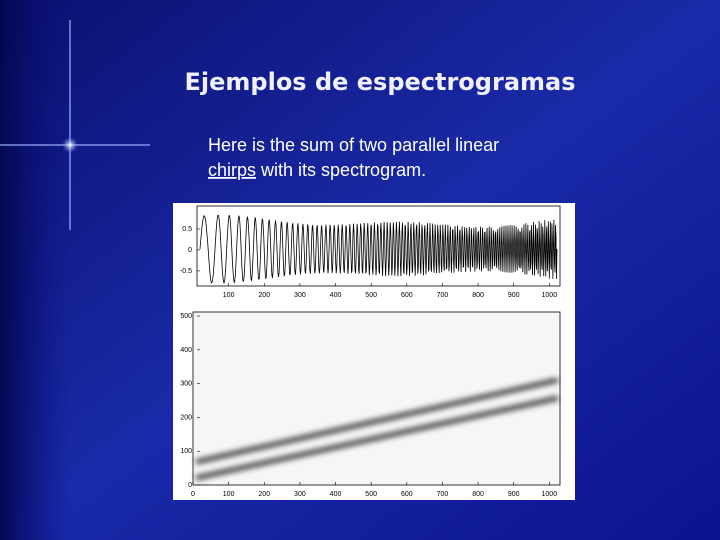 This screenshot has height=540, width=720. Describe the element at coordinates (186, 451) in the screenshot. I see `y-tick-label: 100` at that location.